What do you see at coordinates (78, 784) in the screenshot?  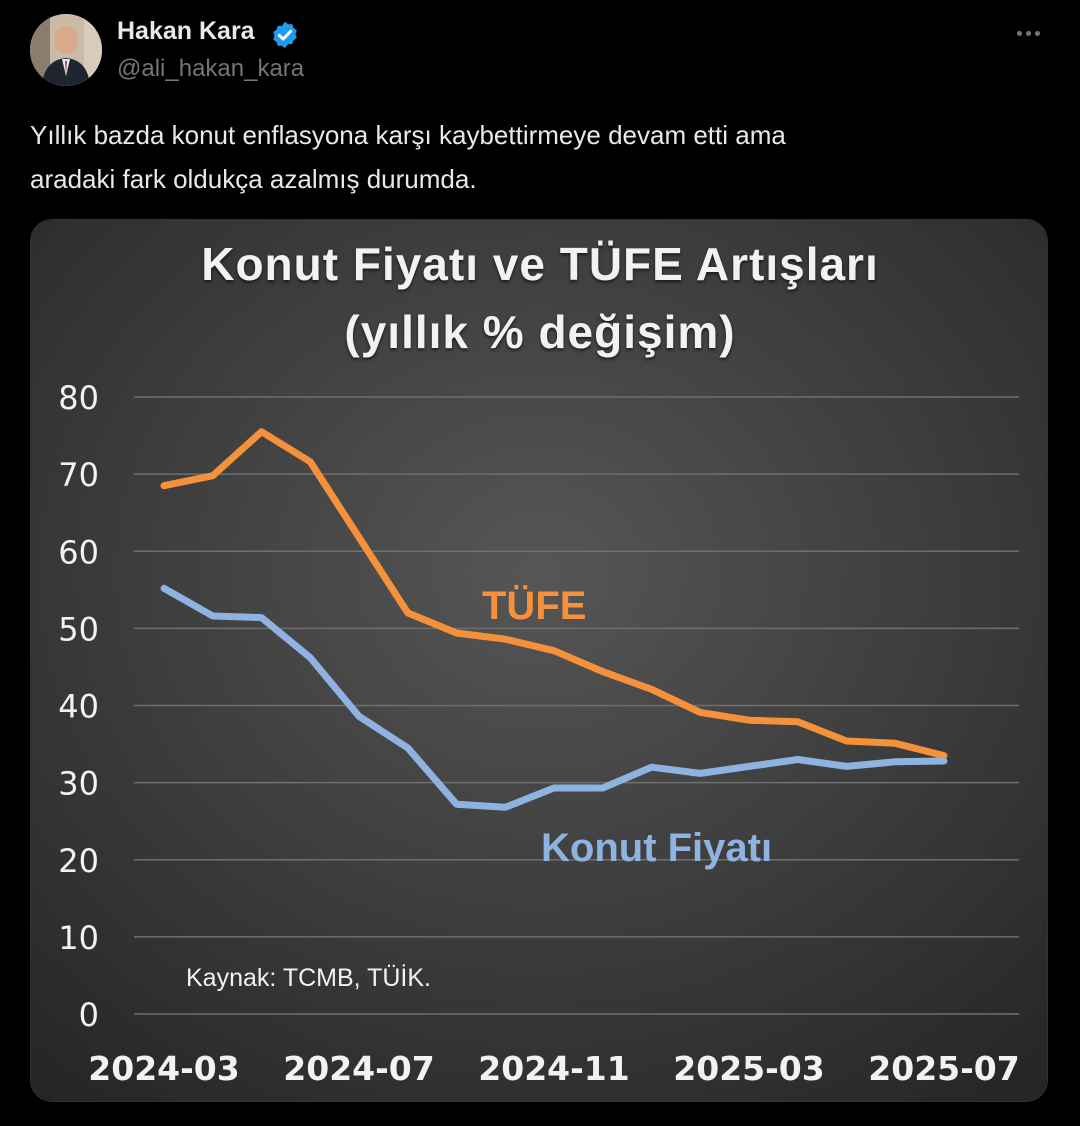 I see `y-tick-label: 30` at bounding box center [78, 784].